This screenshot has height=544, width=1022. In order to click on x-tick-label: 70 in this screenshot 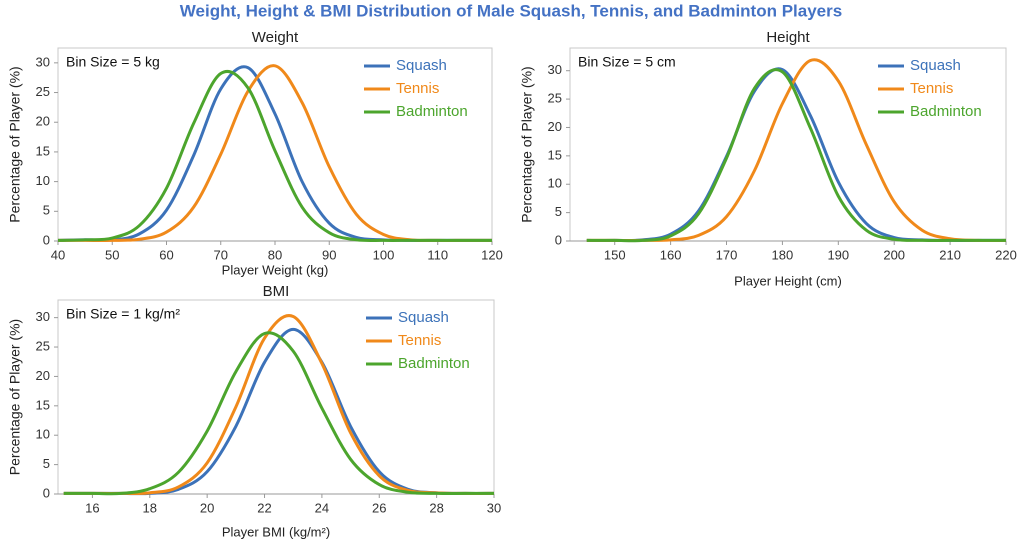, I will do `click(221, 254)`.